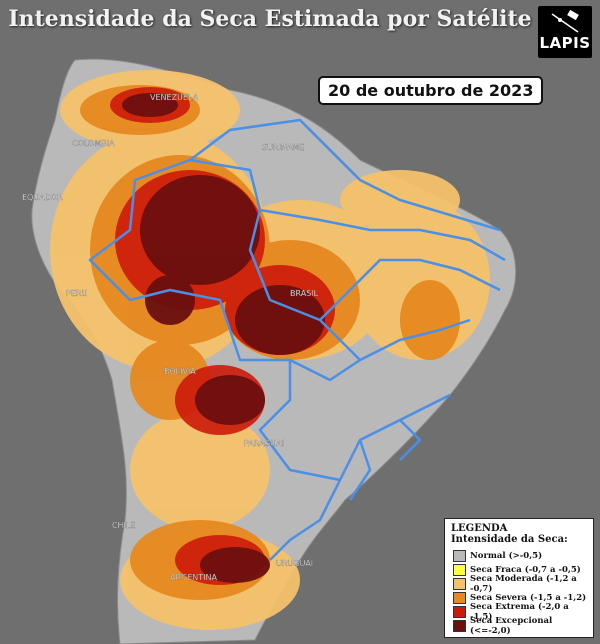 The width and height of the screenshot is (600, 644). I want to click on satellite-icon, so click(565, 21).